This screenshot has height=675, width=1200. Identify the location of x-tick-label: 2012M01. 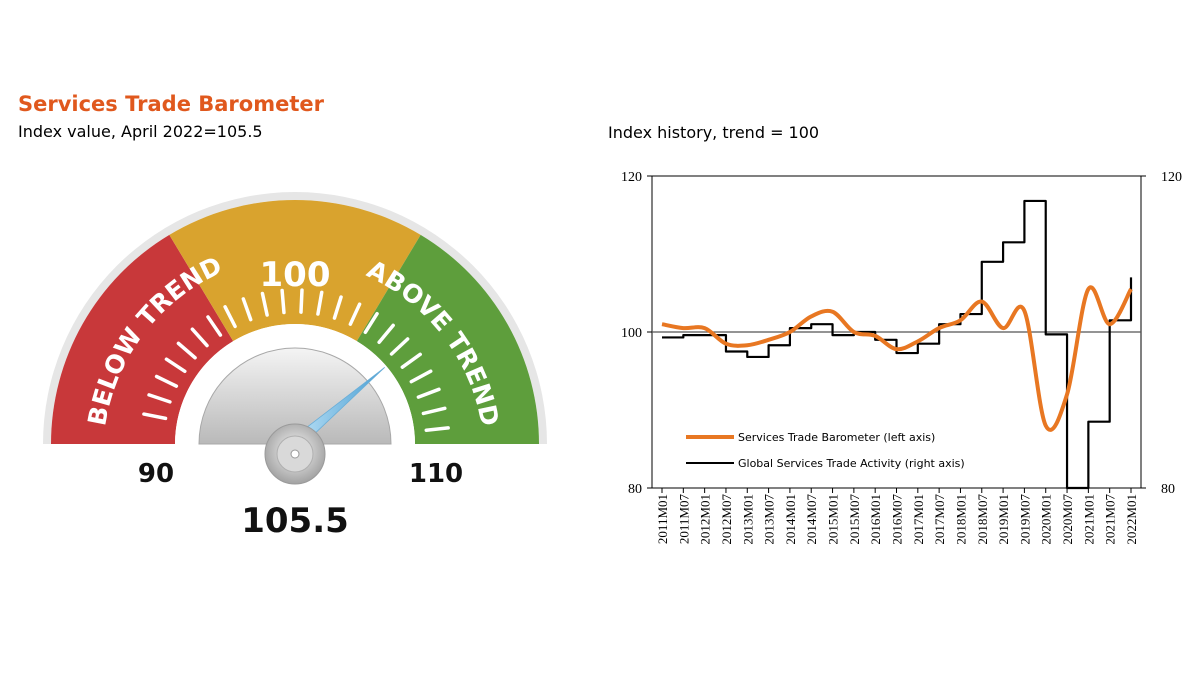
(705, 519).